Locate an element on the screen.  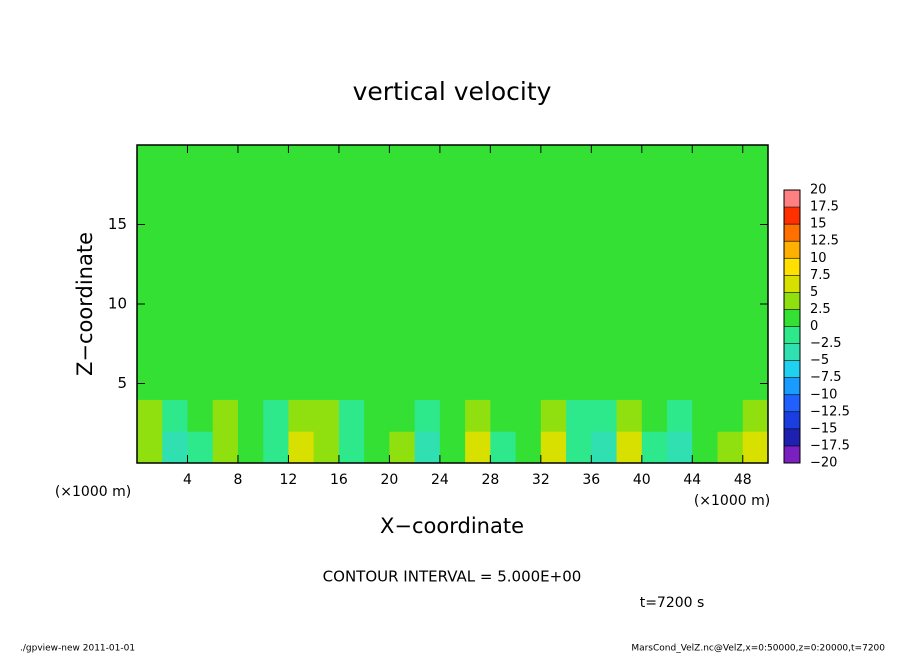
x-tick-label: 24 is located at coordinates (440, 480).